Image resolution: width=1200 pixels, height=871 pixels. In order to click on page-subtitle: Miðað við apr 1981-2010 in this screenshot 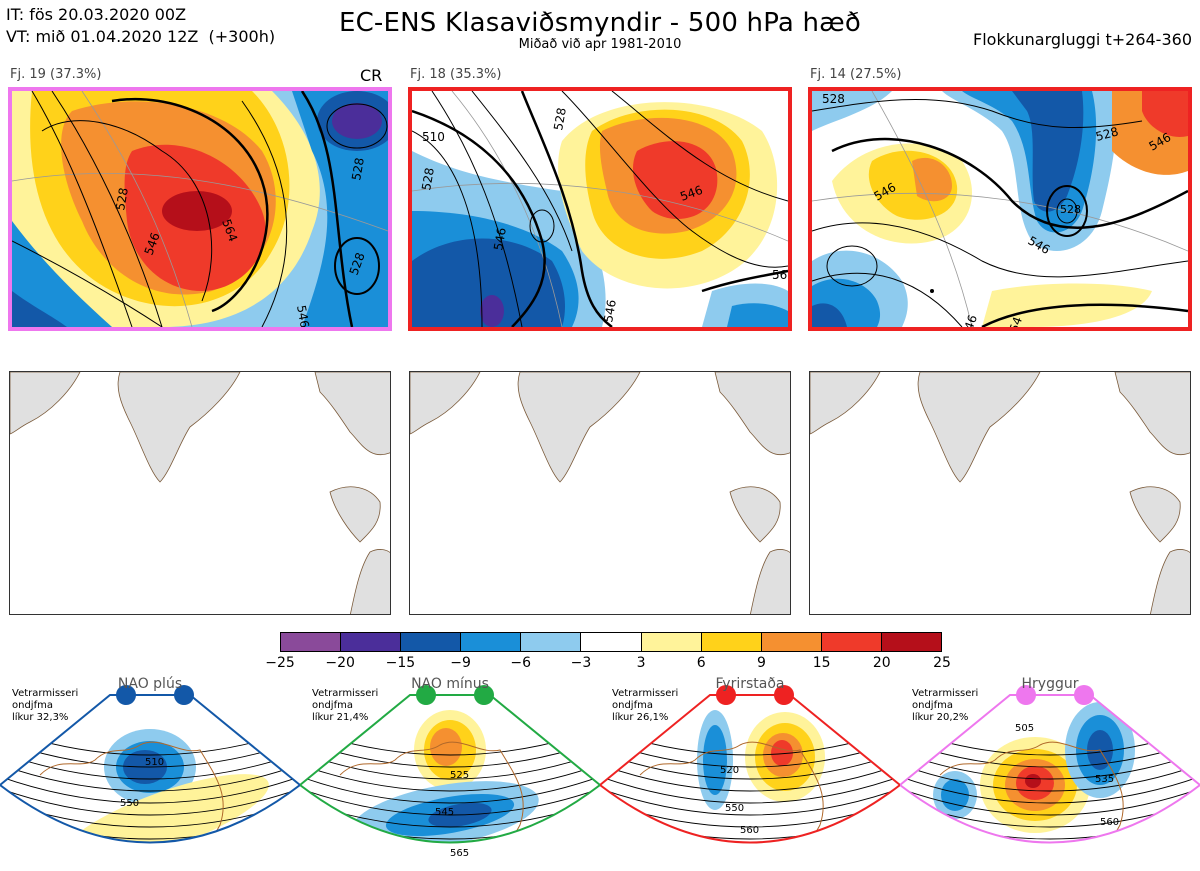, I will do `click(600, 44)`.